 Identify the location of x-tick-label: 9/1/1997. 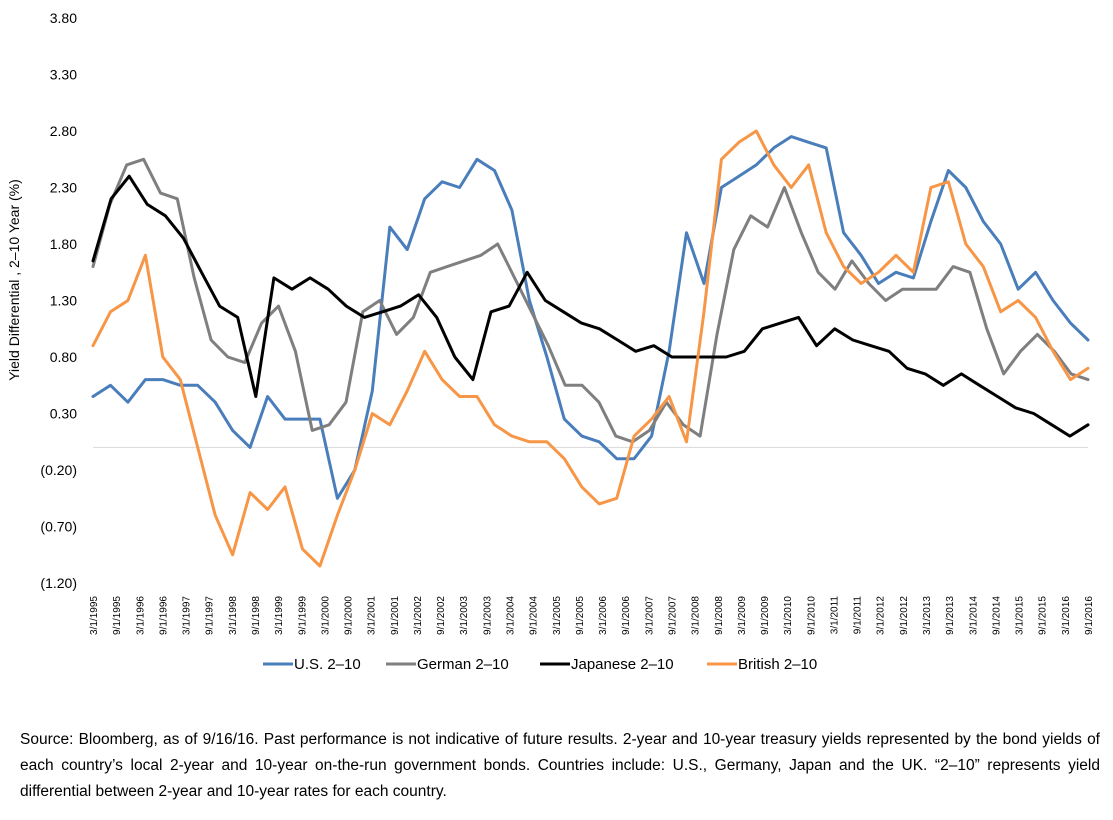
(210, 615).